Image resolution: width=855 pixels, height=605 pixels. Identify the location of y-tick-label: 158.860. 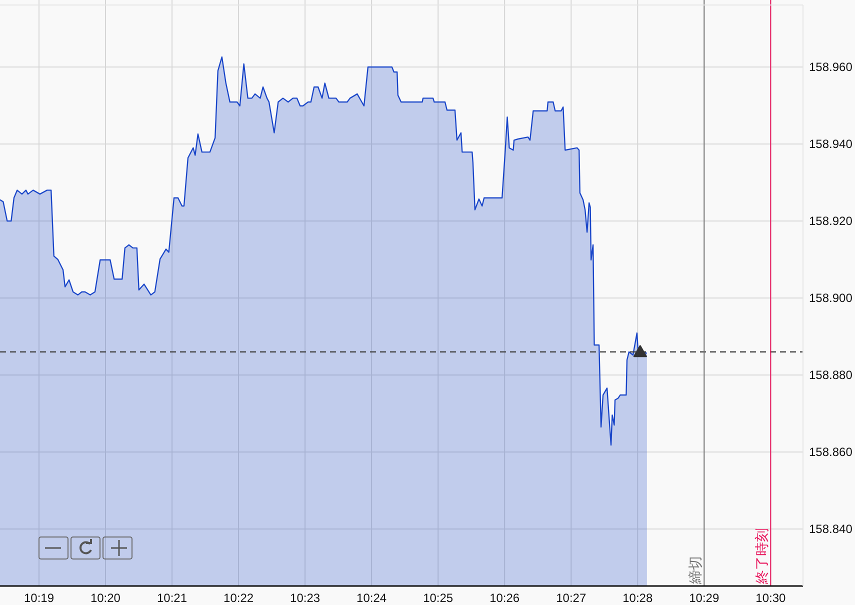
(831, 452).